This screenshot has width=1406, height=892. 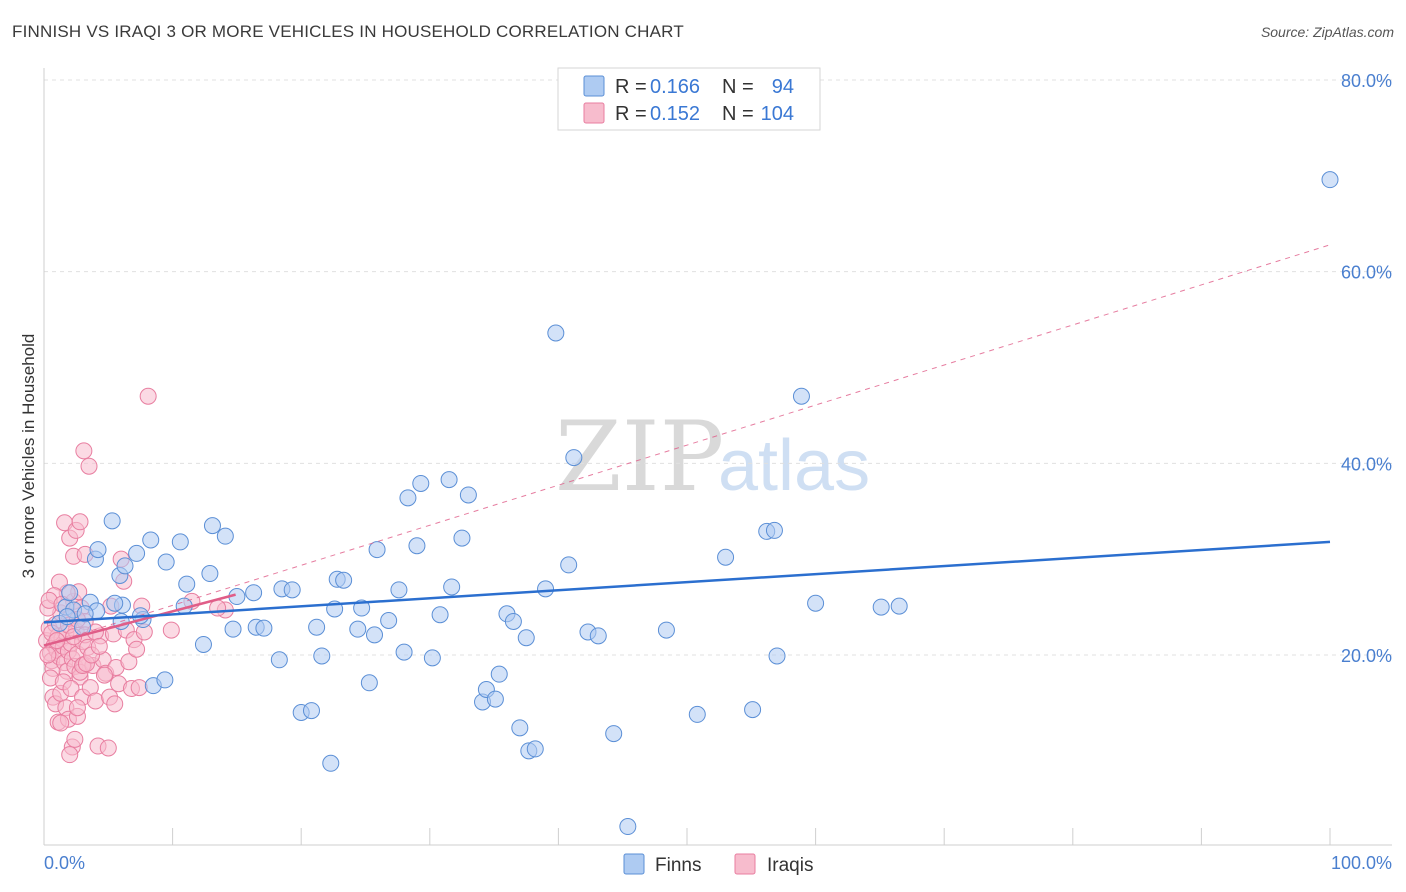 I want to click on watermark-zip: ZIP, so click(x=639, y=457).